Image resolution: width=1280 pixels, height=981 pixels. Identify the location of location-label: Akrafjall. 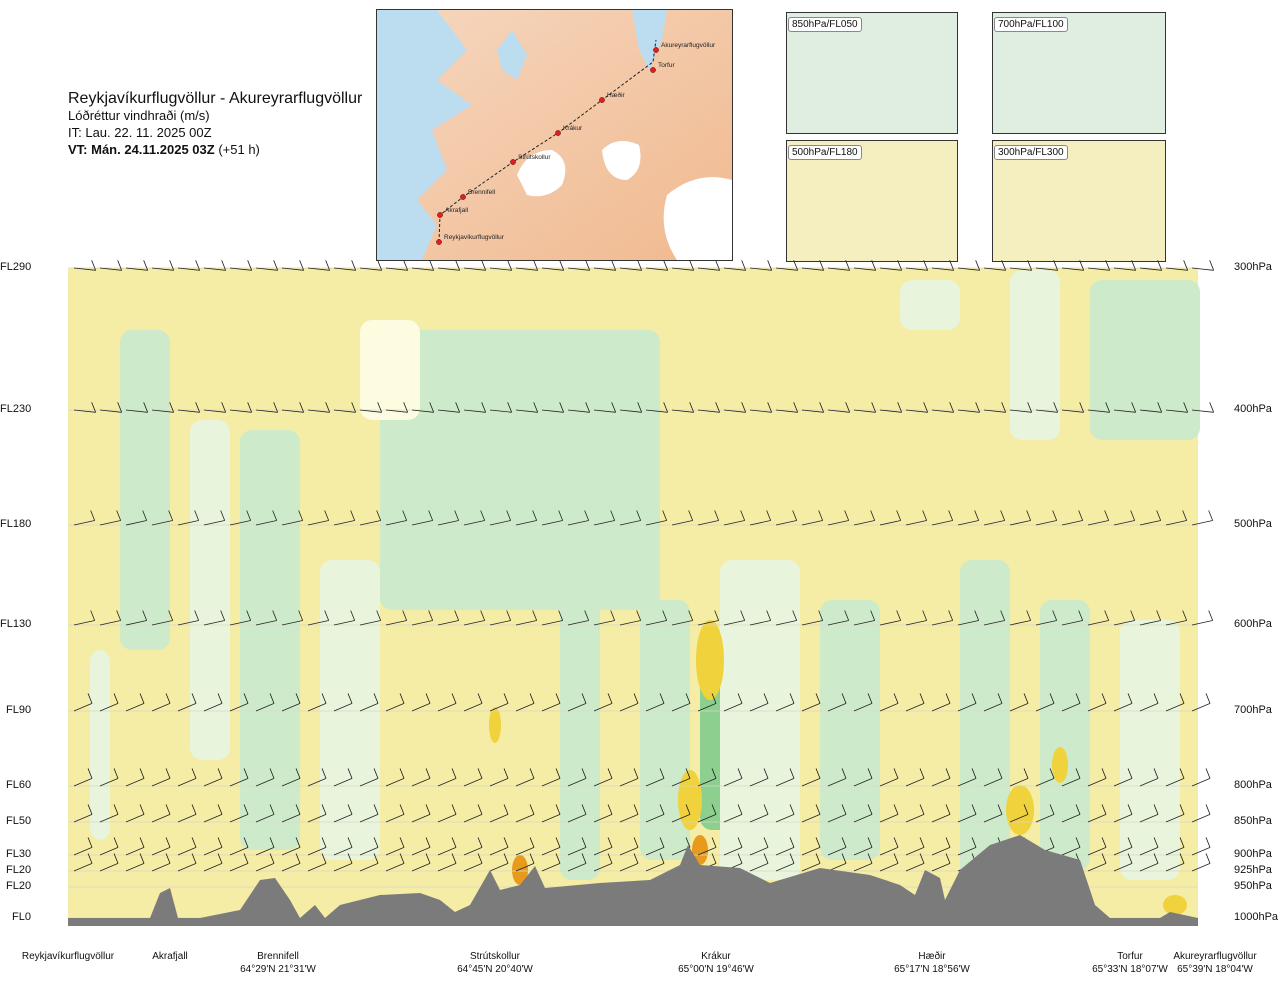
(170, 956).